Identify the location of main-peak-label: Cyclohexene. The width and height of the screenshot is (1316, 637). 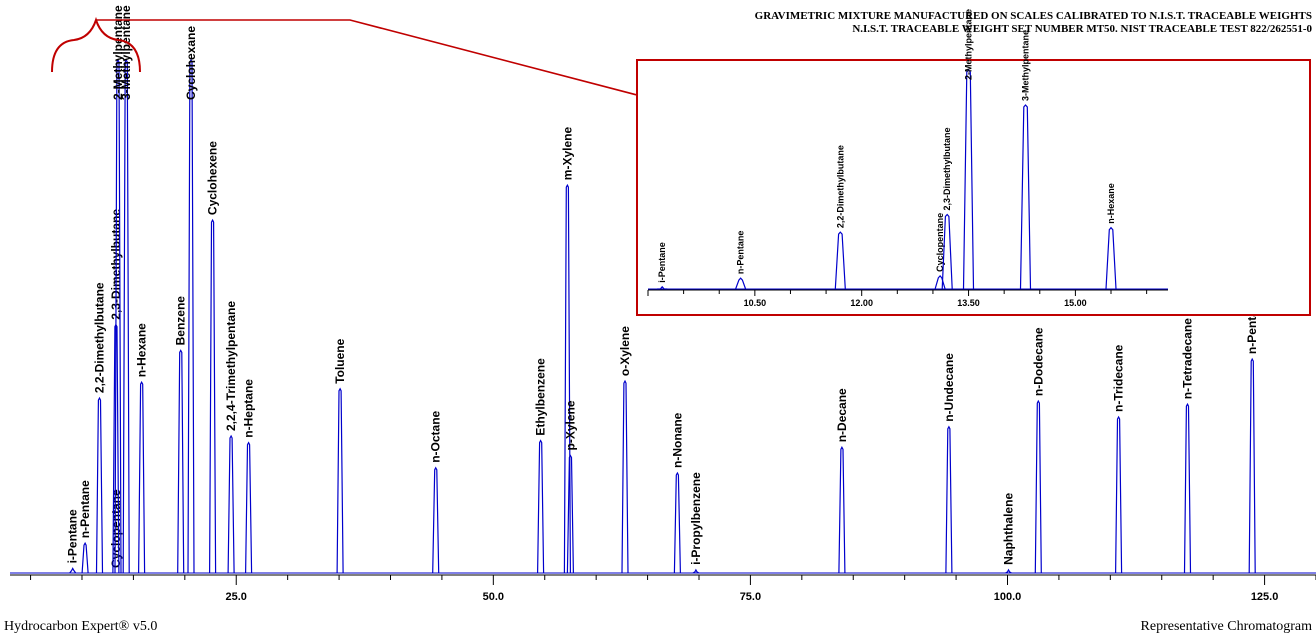
(213, 178).